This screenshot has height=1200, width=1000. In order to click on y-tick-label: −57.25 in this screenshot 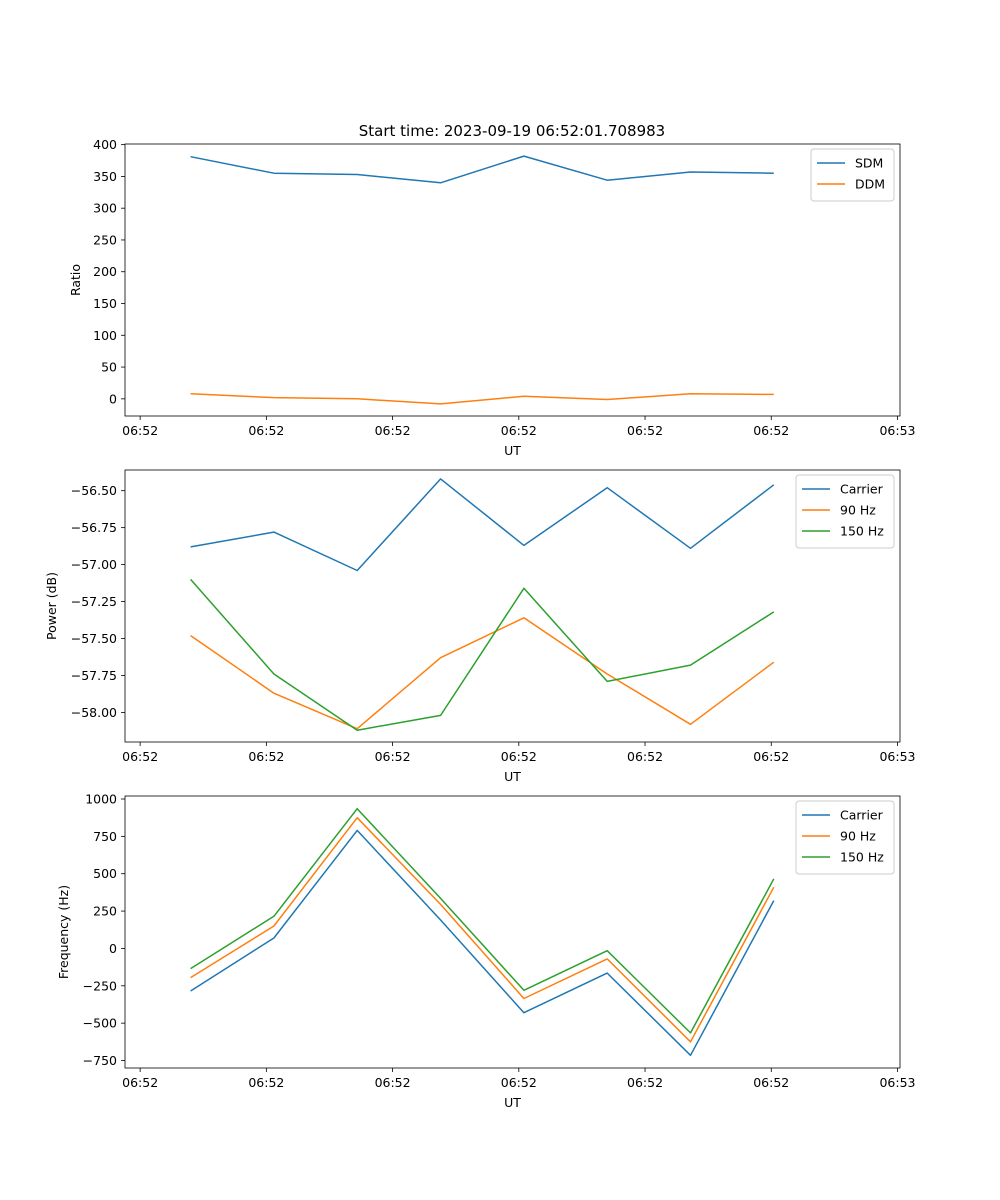, I will do `click(94, 601)`.